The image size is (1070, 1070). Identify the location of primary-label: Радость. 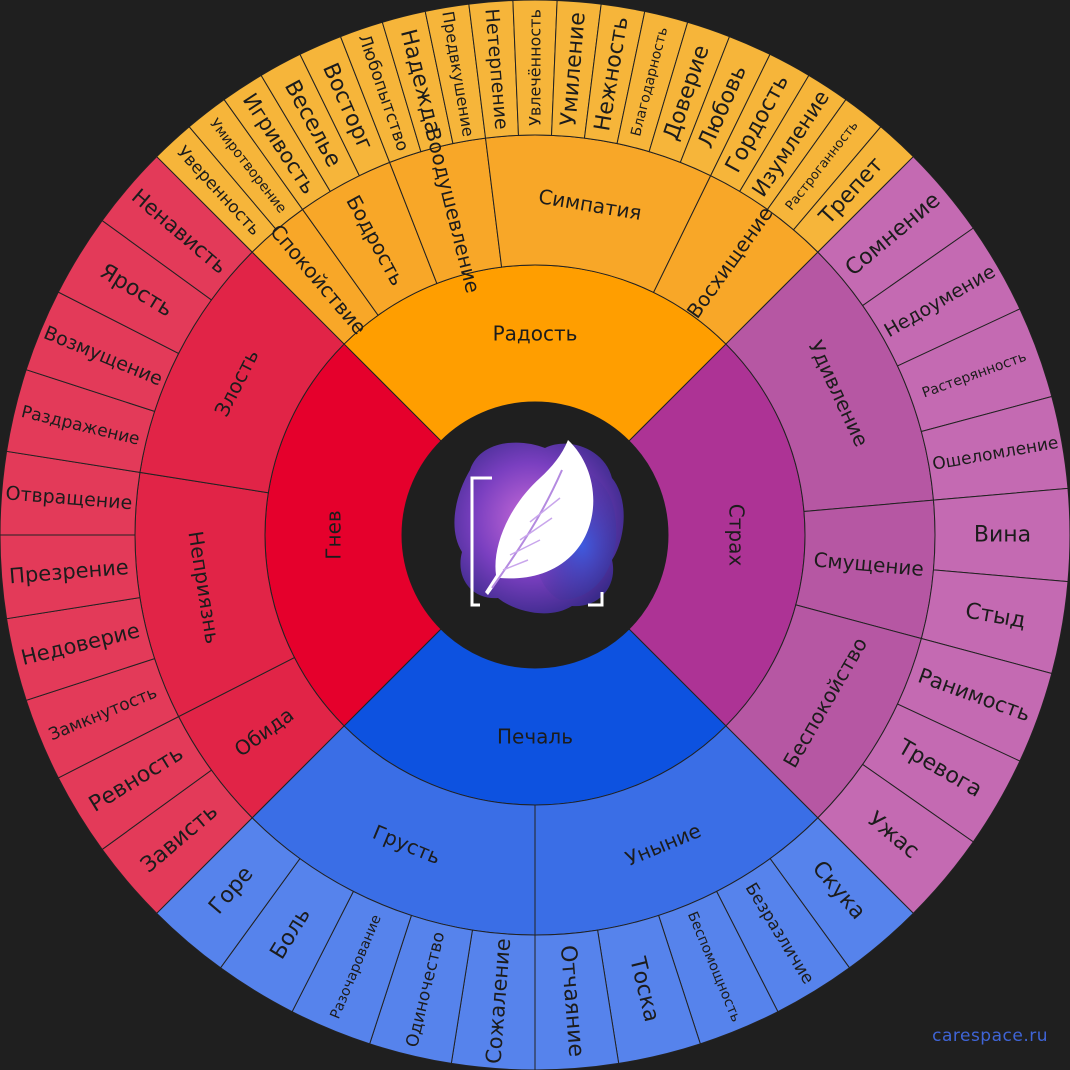
(535, 334).